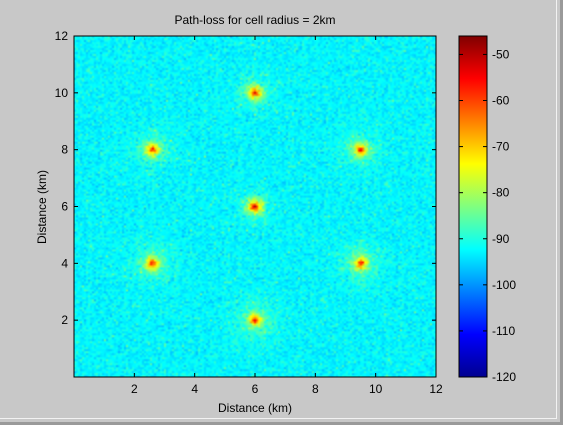 The height and width of the screenshot is (425, 563). What do you see at coordinates (134, 389) in the screenshot?
I see `x-tick-label: 2` at bounding box center [134, 389].